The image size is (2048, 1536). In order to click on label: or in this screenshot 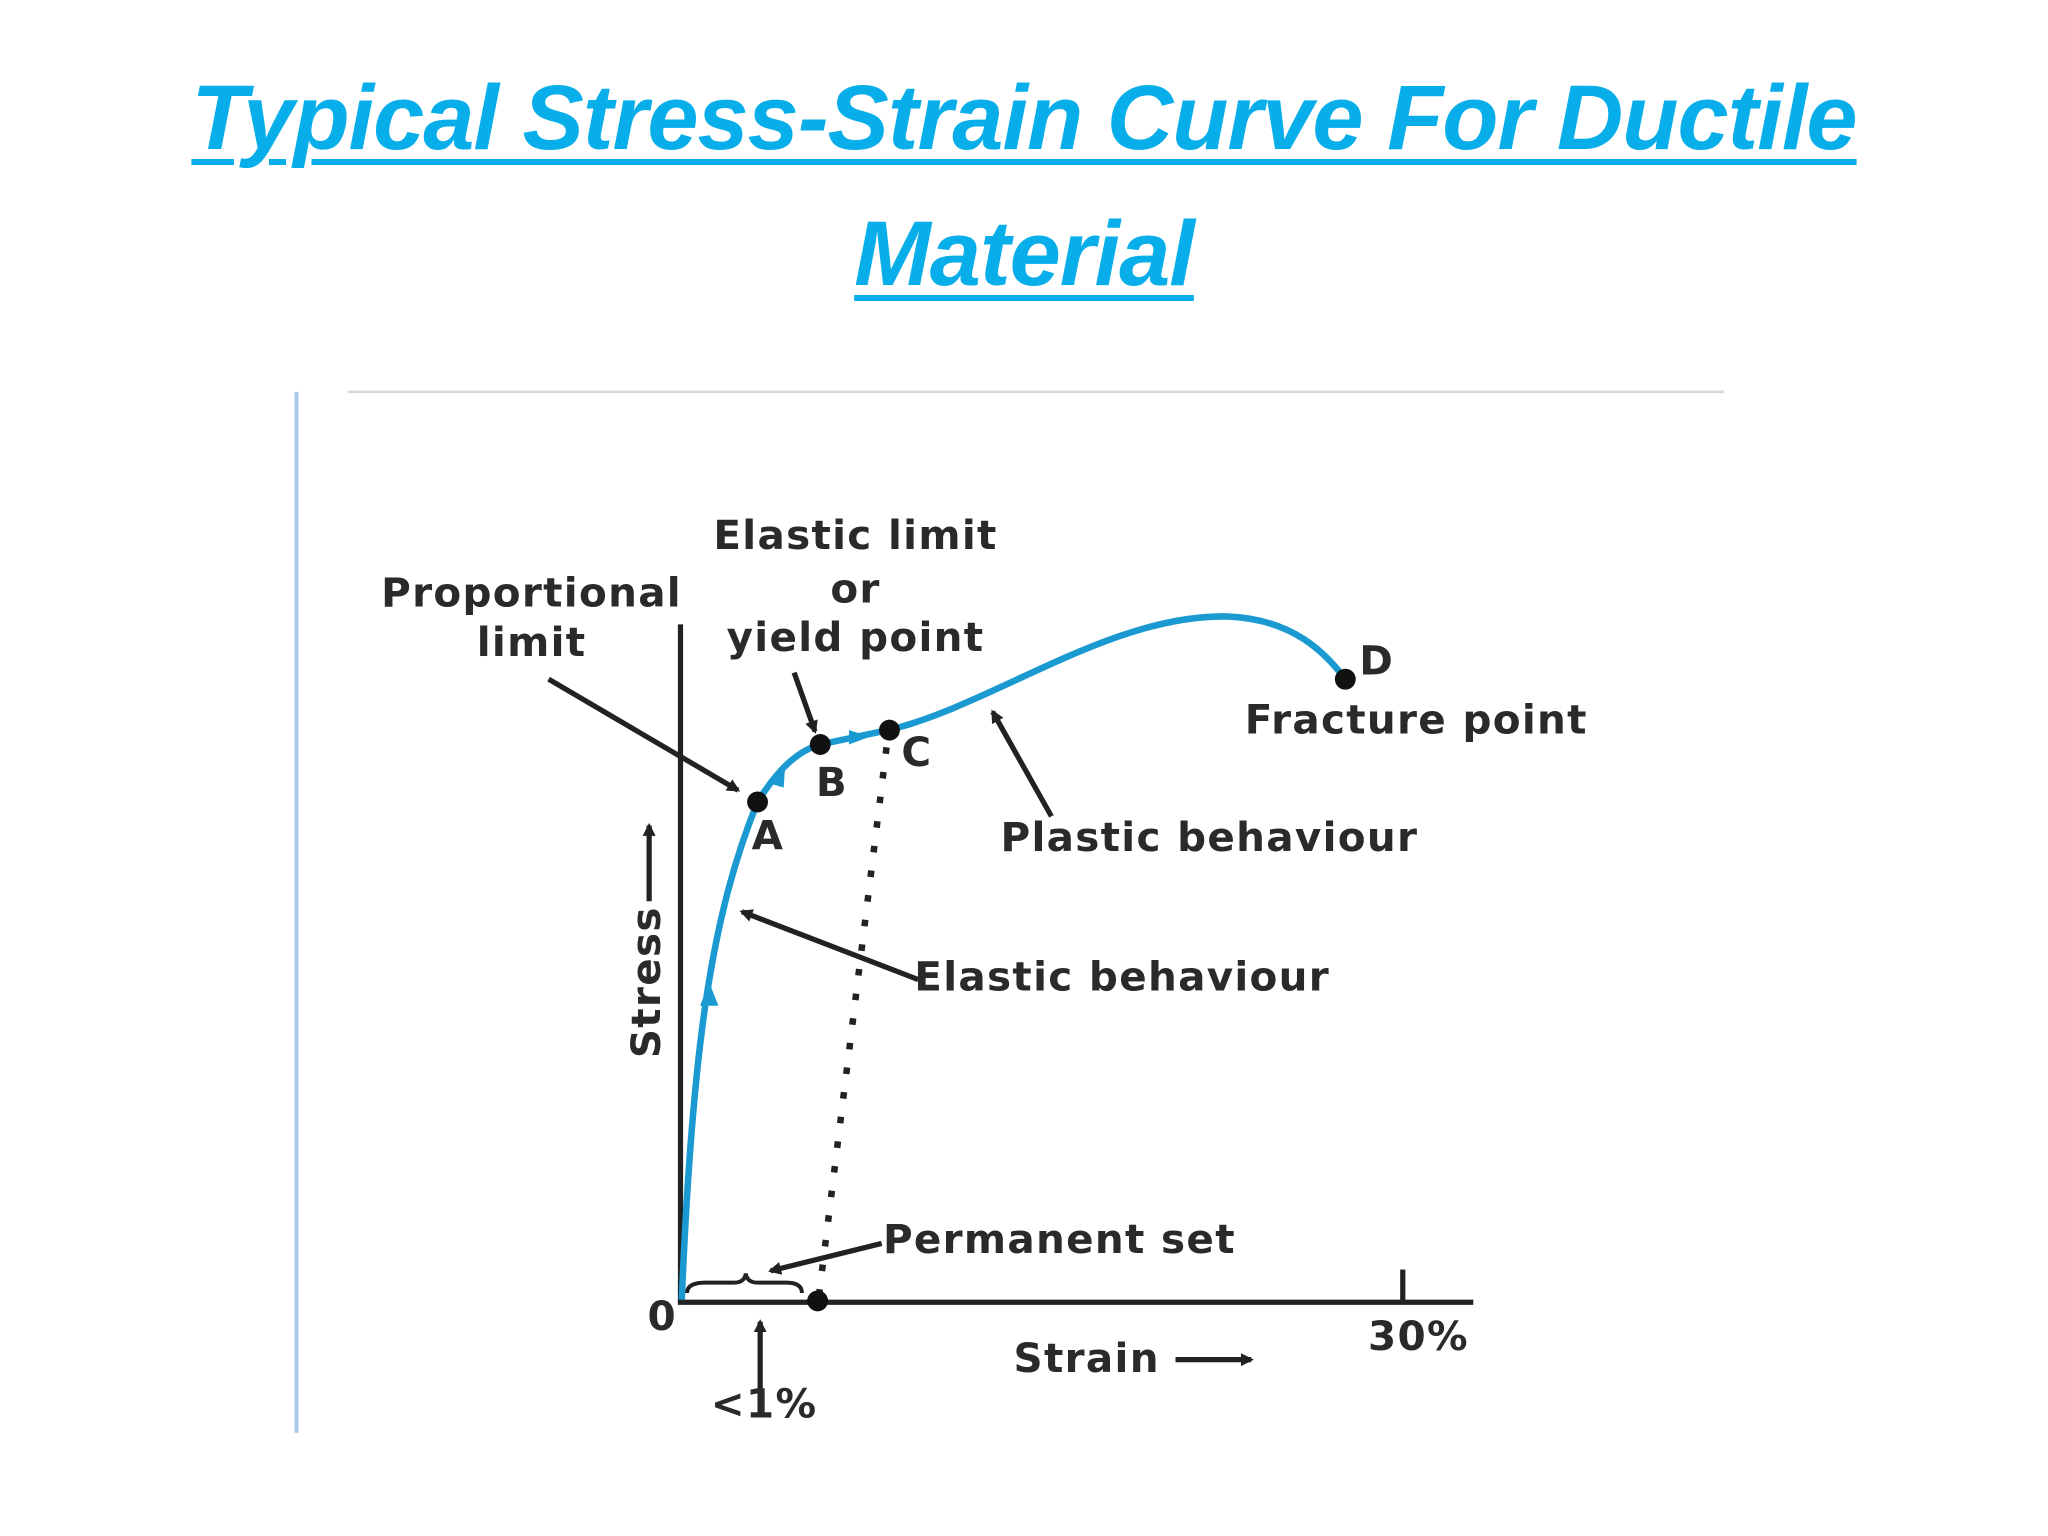, I will do `click(855, 589)`.